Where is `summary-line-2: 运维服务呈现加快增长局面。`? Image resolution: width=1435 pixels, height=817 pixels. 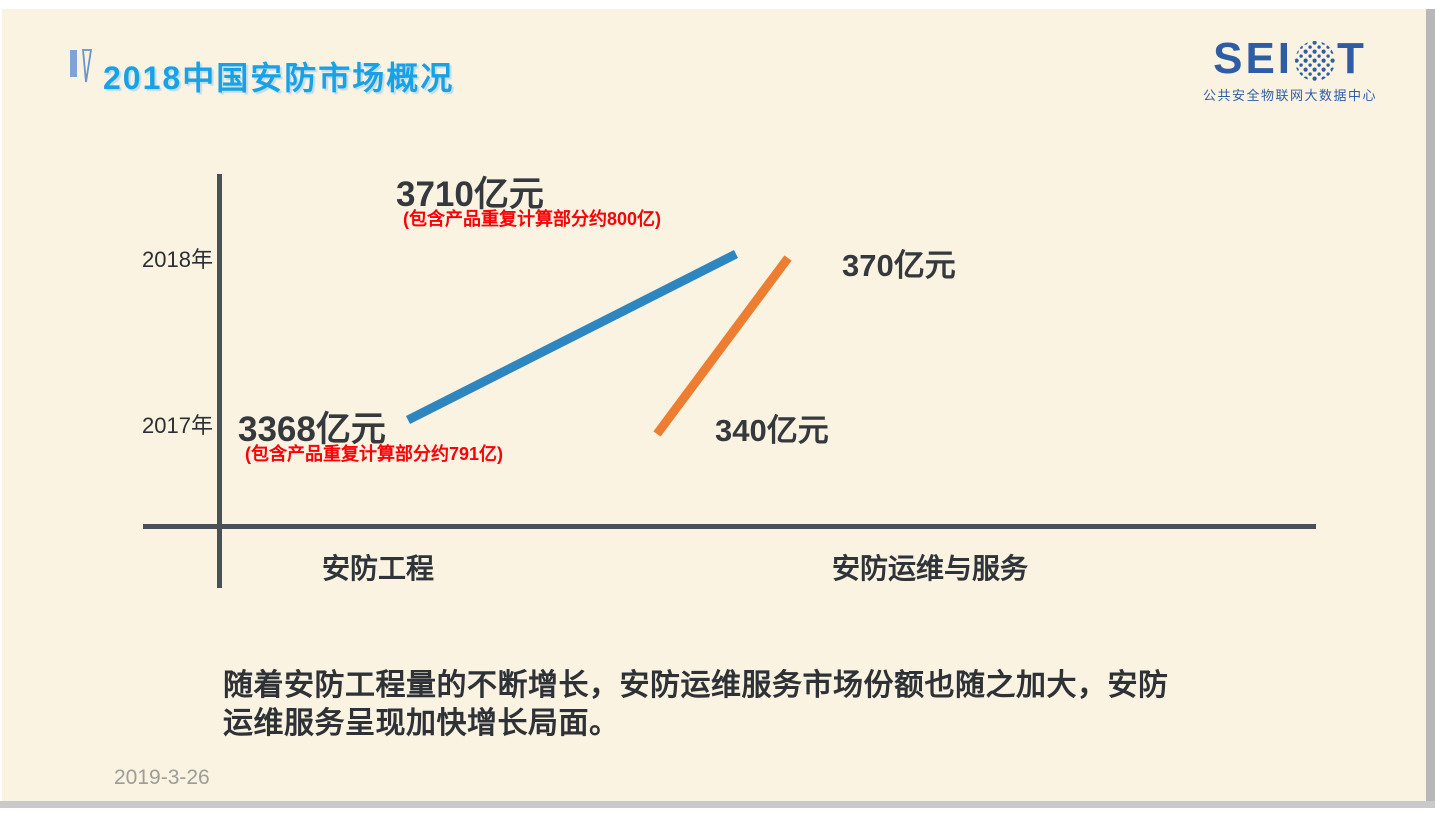 summary-line-2: 运维服务呈现加快增长局面。 is located at coordinates (421, 723).